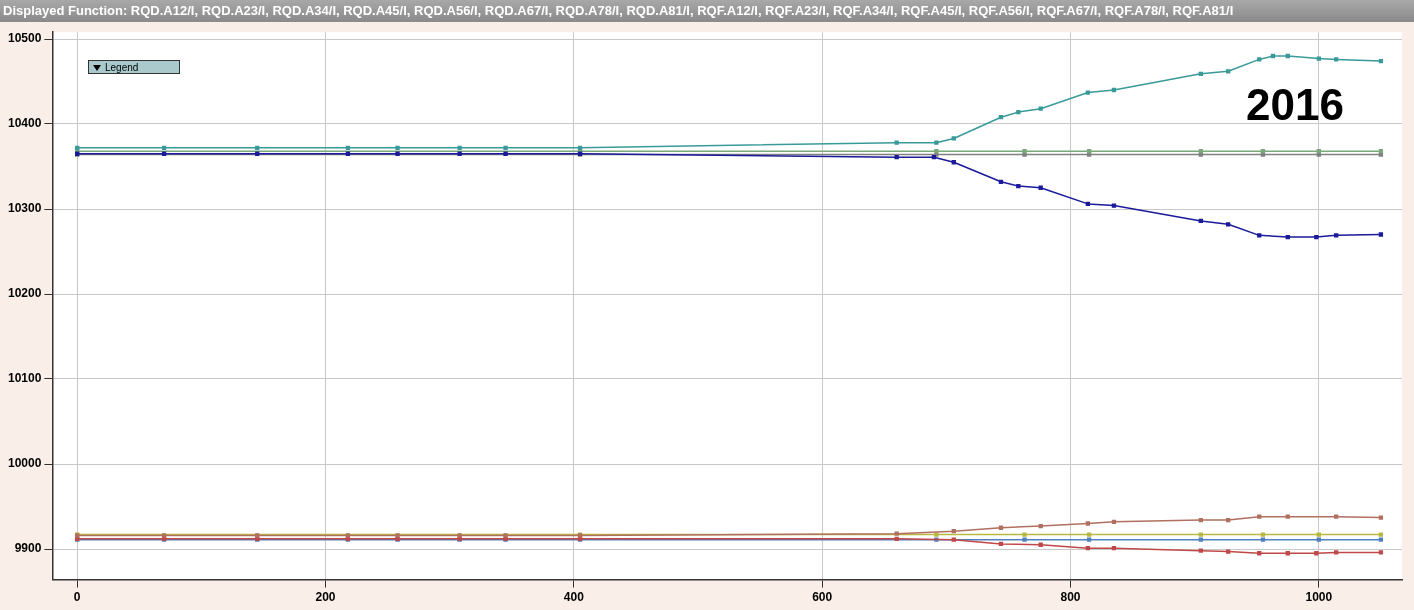 This screenshot has height=610, width=1414. I want to click on x-tick-label: 0, so click(77, 597).